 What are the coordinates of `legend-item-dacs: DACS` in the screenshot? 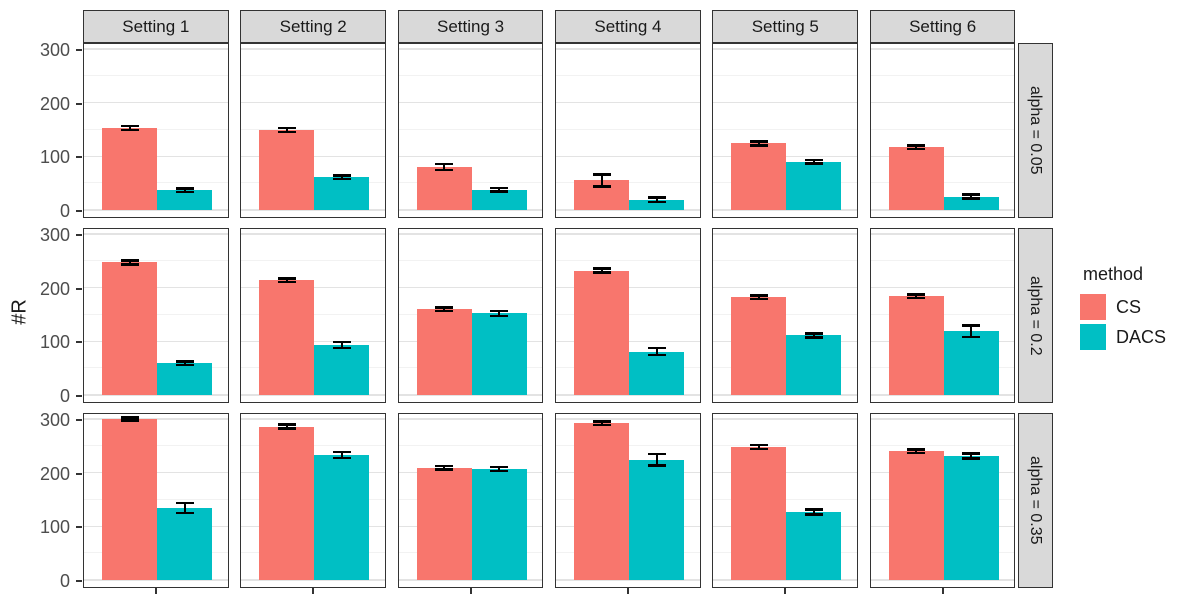 It's located at (1123, 337).